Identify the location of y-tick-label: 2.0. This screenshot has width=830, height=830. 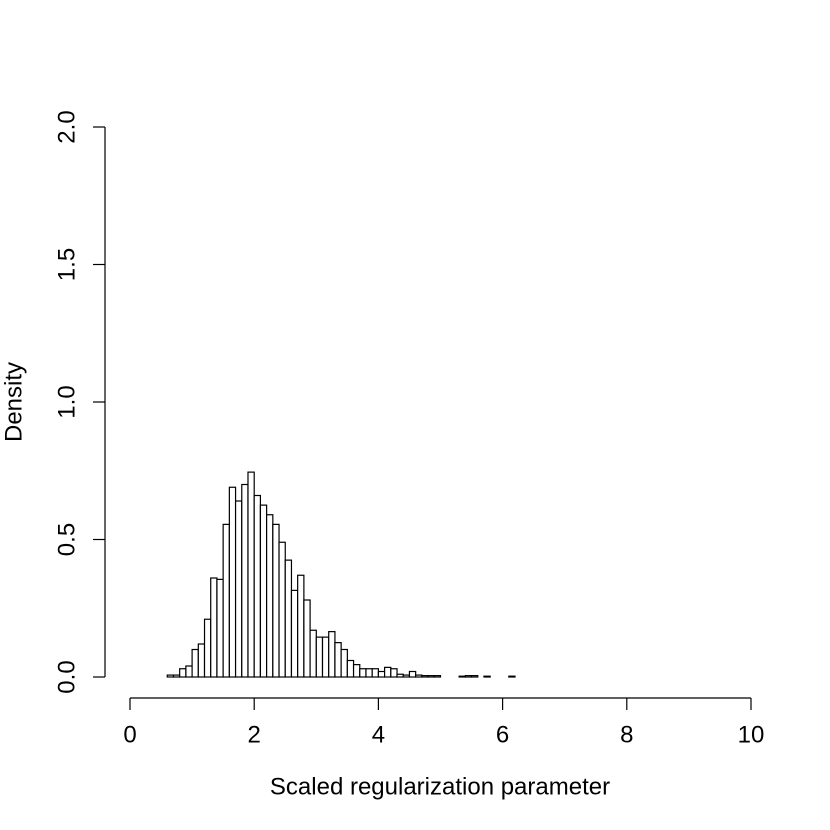
(66, 126).